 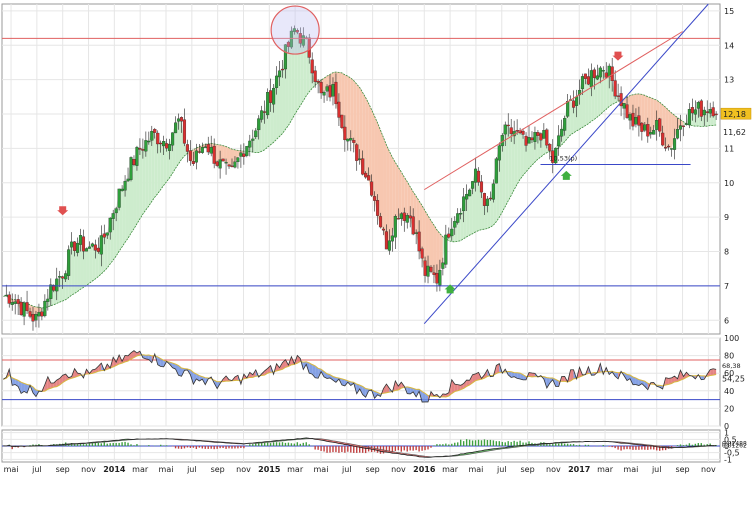 What do you see at coordinates (726, 446) in the screenshot?
I see `hist-y-tick-label: 0` at bounding box center [726, 446].